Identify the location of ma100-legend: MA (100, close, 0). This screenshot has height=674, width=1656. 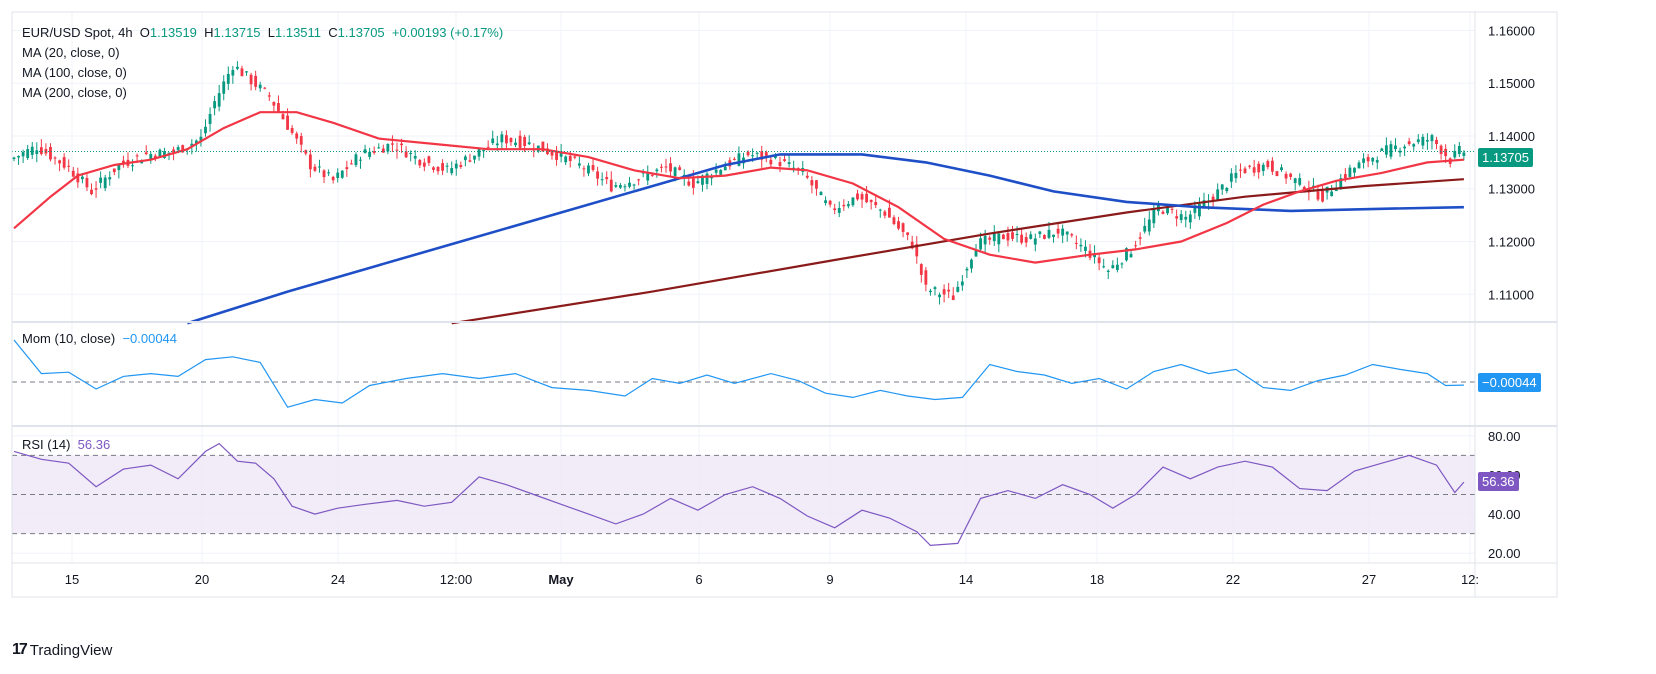
(74, 72).